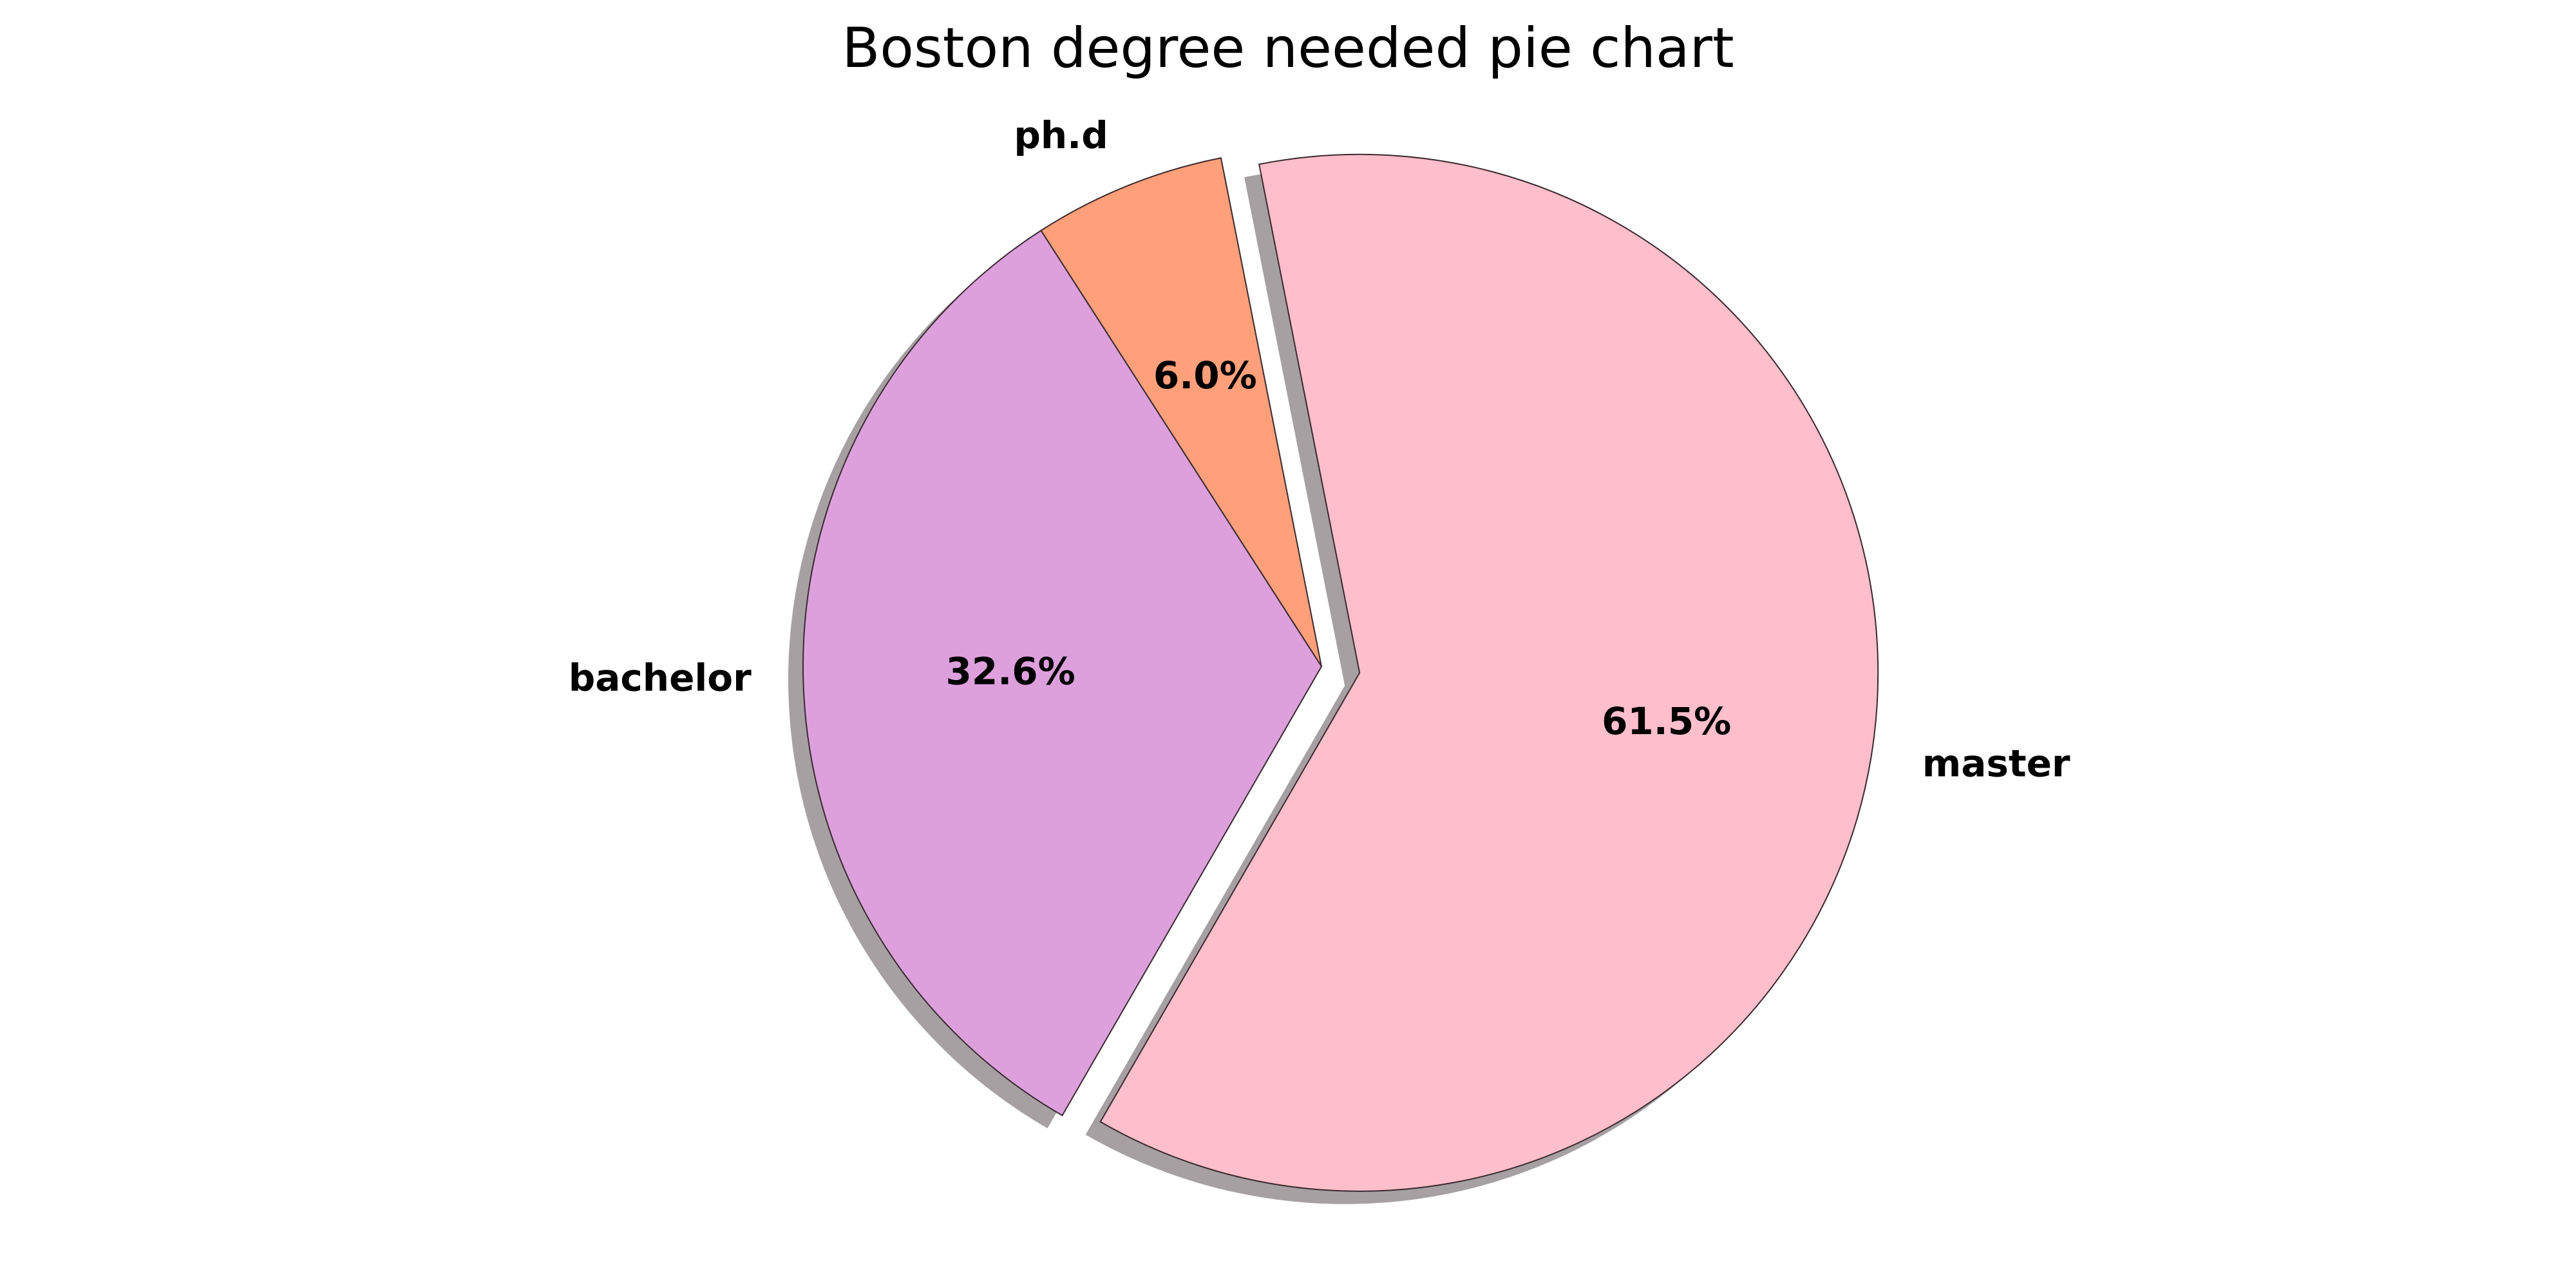 This screenshot has height=1286, width=2576. I want to click on slice-percent-master: 61.5%, so click(1667, 721).